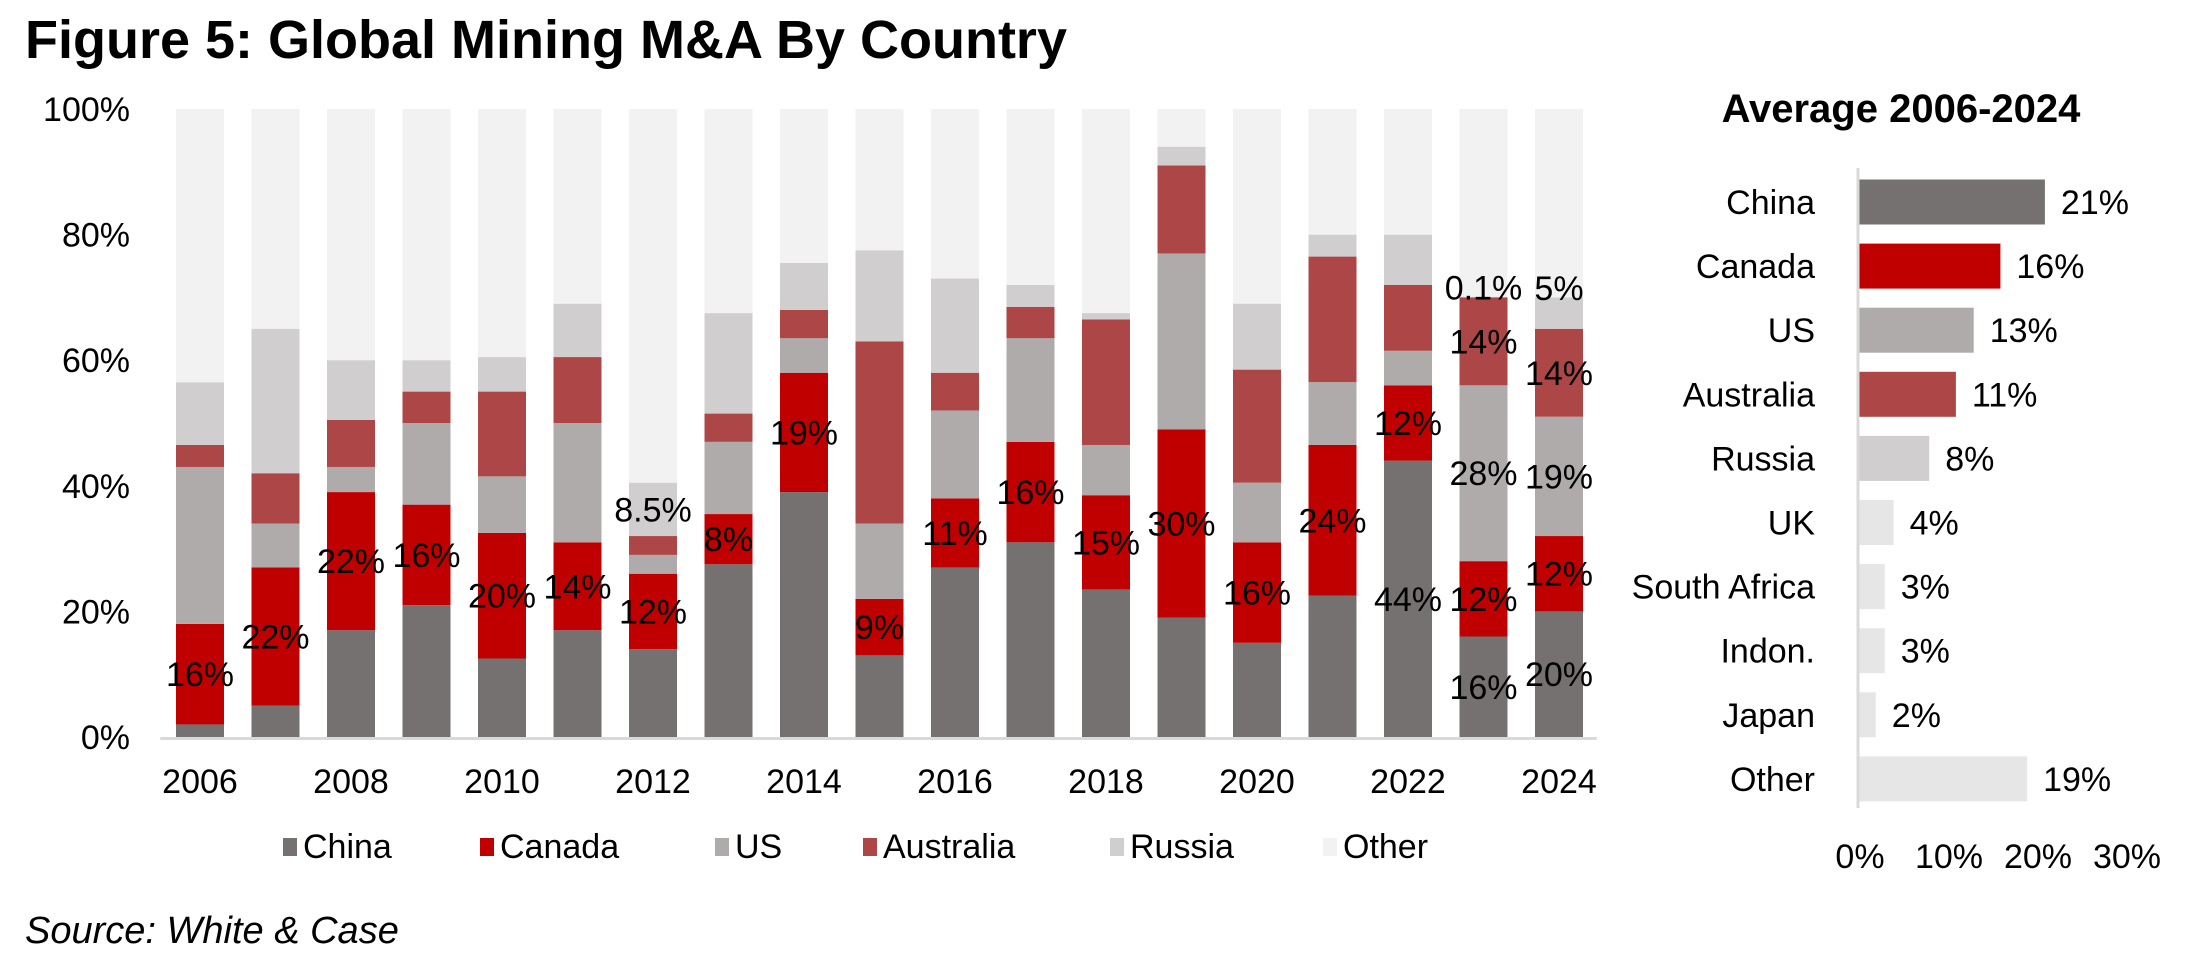  I want to click on legend-item-russia: Russia, so click(1172, 847).